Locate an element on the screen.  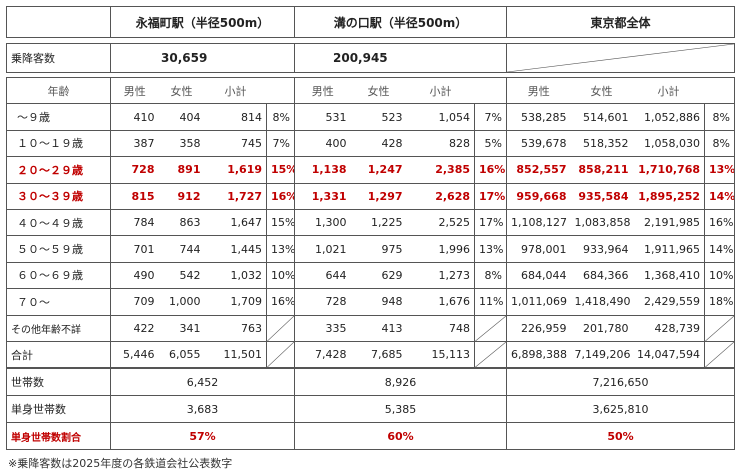
area2-female-cell: 1,225 is located at coordinates (378, 222).